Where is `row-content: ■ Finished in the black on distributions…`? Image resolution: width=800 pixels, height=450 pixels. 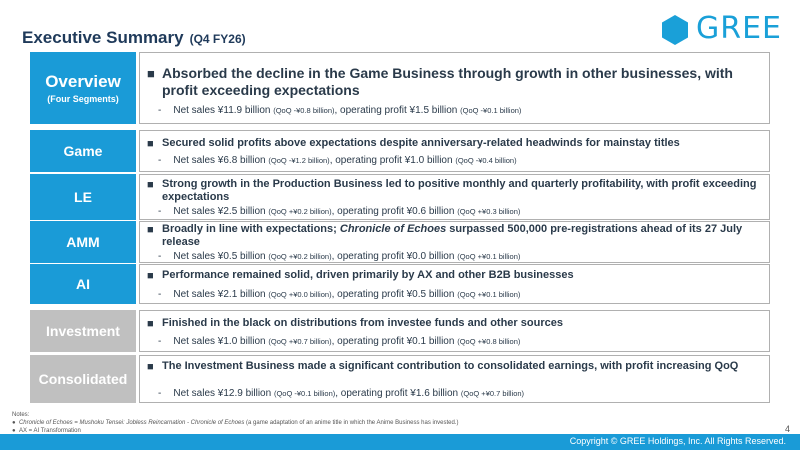 row-content: ■ Finished in the black on distributions… is located at coordinates (454, 331).